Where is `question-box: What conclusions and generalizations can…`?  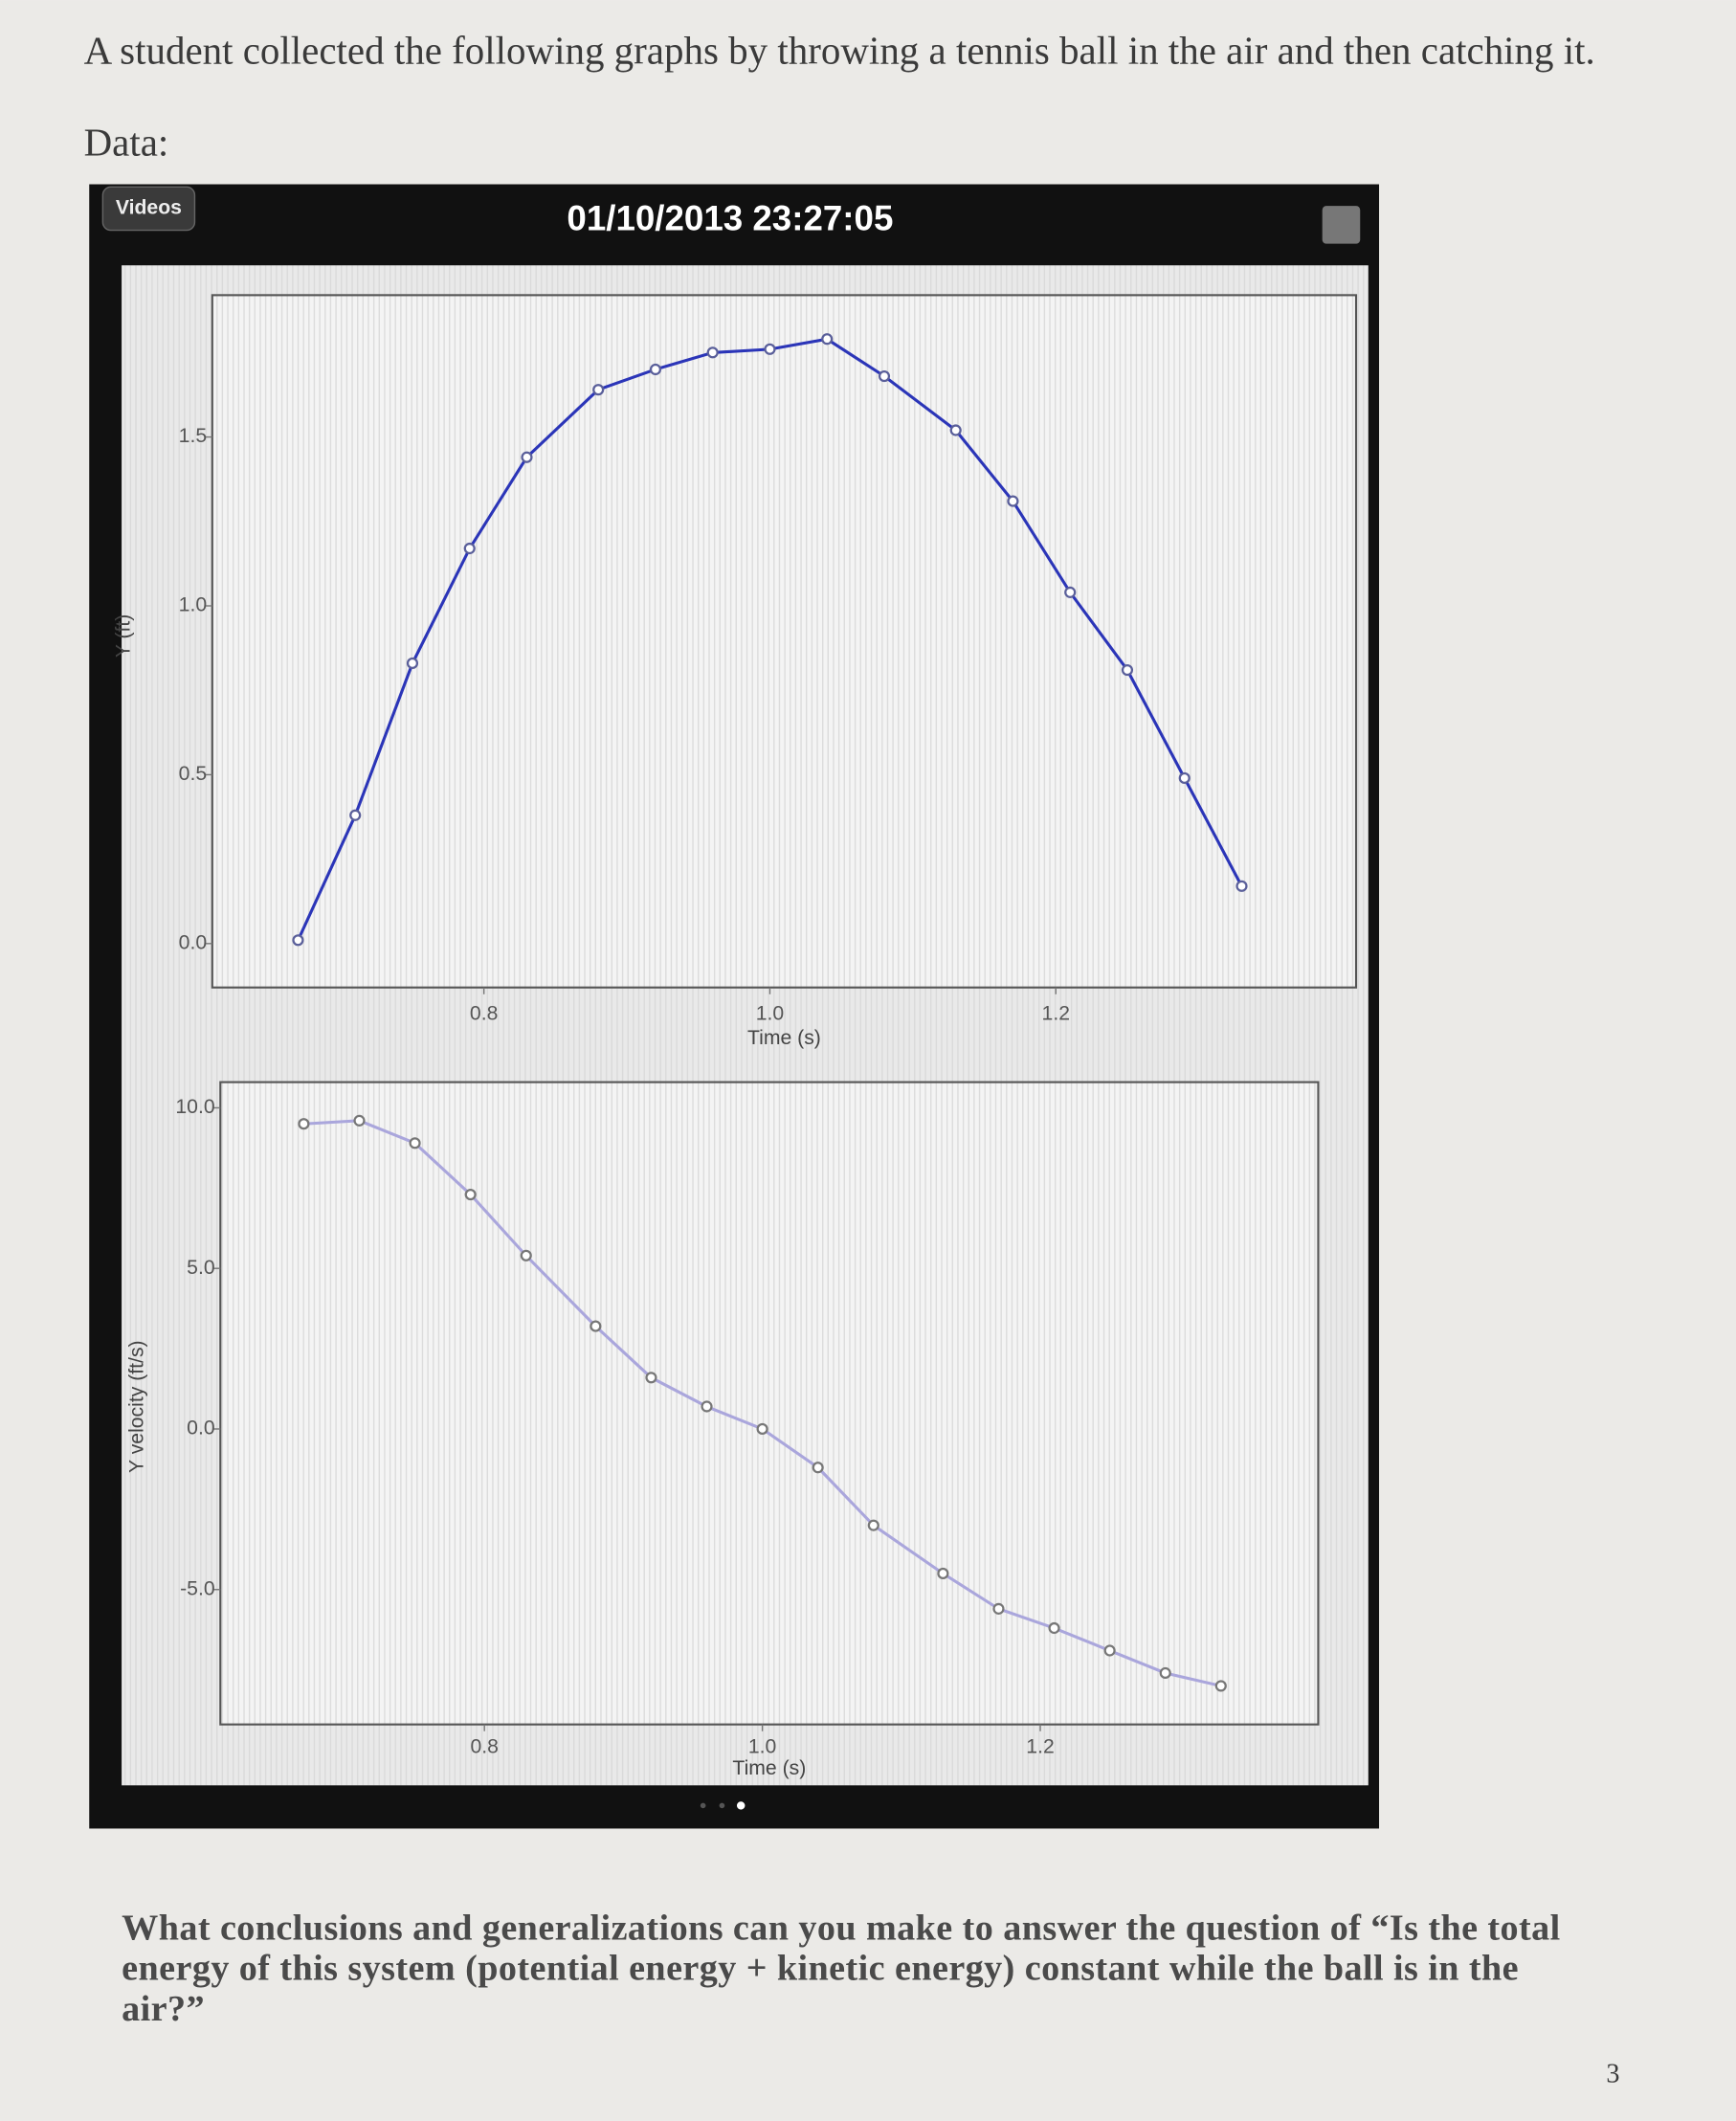
question-box: What conclusions and generalizations can… is located at coordinates (841, 1968).